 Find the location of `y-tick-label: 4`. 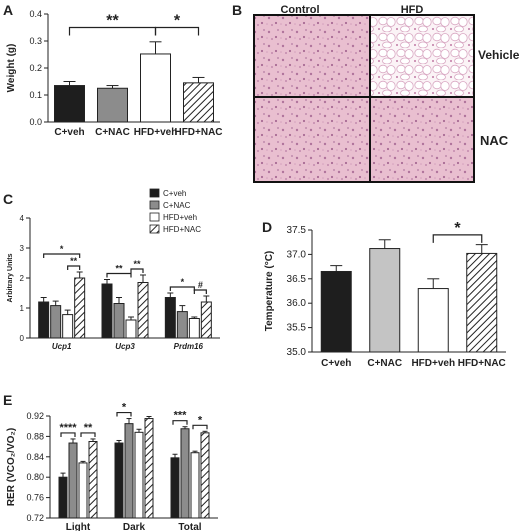

y-tick-label: 4 is located at coordinates (22, 218).